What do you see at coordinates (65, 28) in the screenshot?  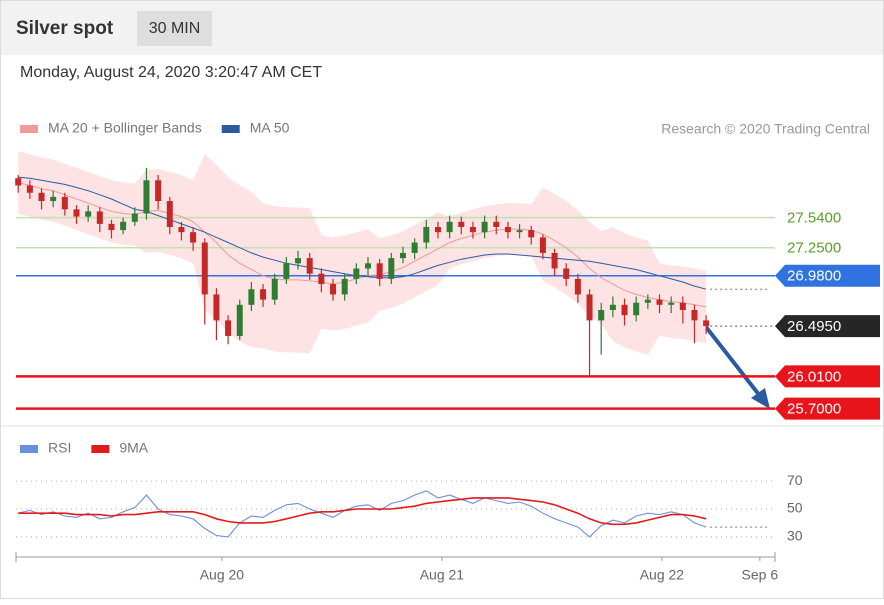 I see `title: Silver spot` at bounding box center [65, 28].